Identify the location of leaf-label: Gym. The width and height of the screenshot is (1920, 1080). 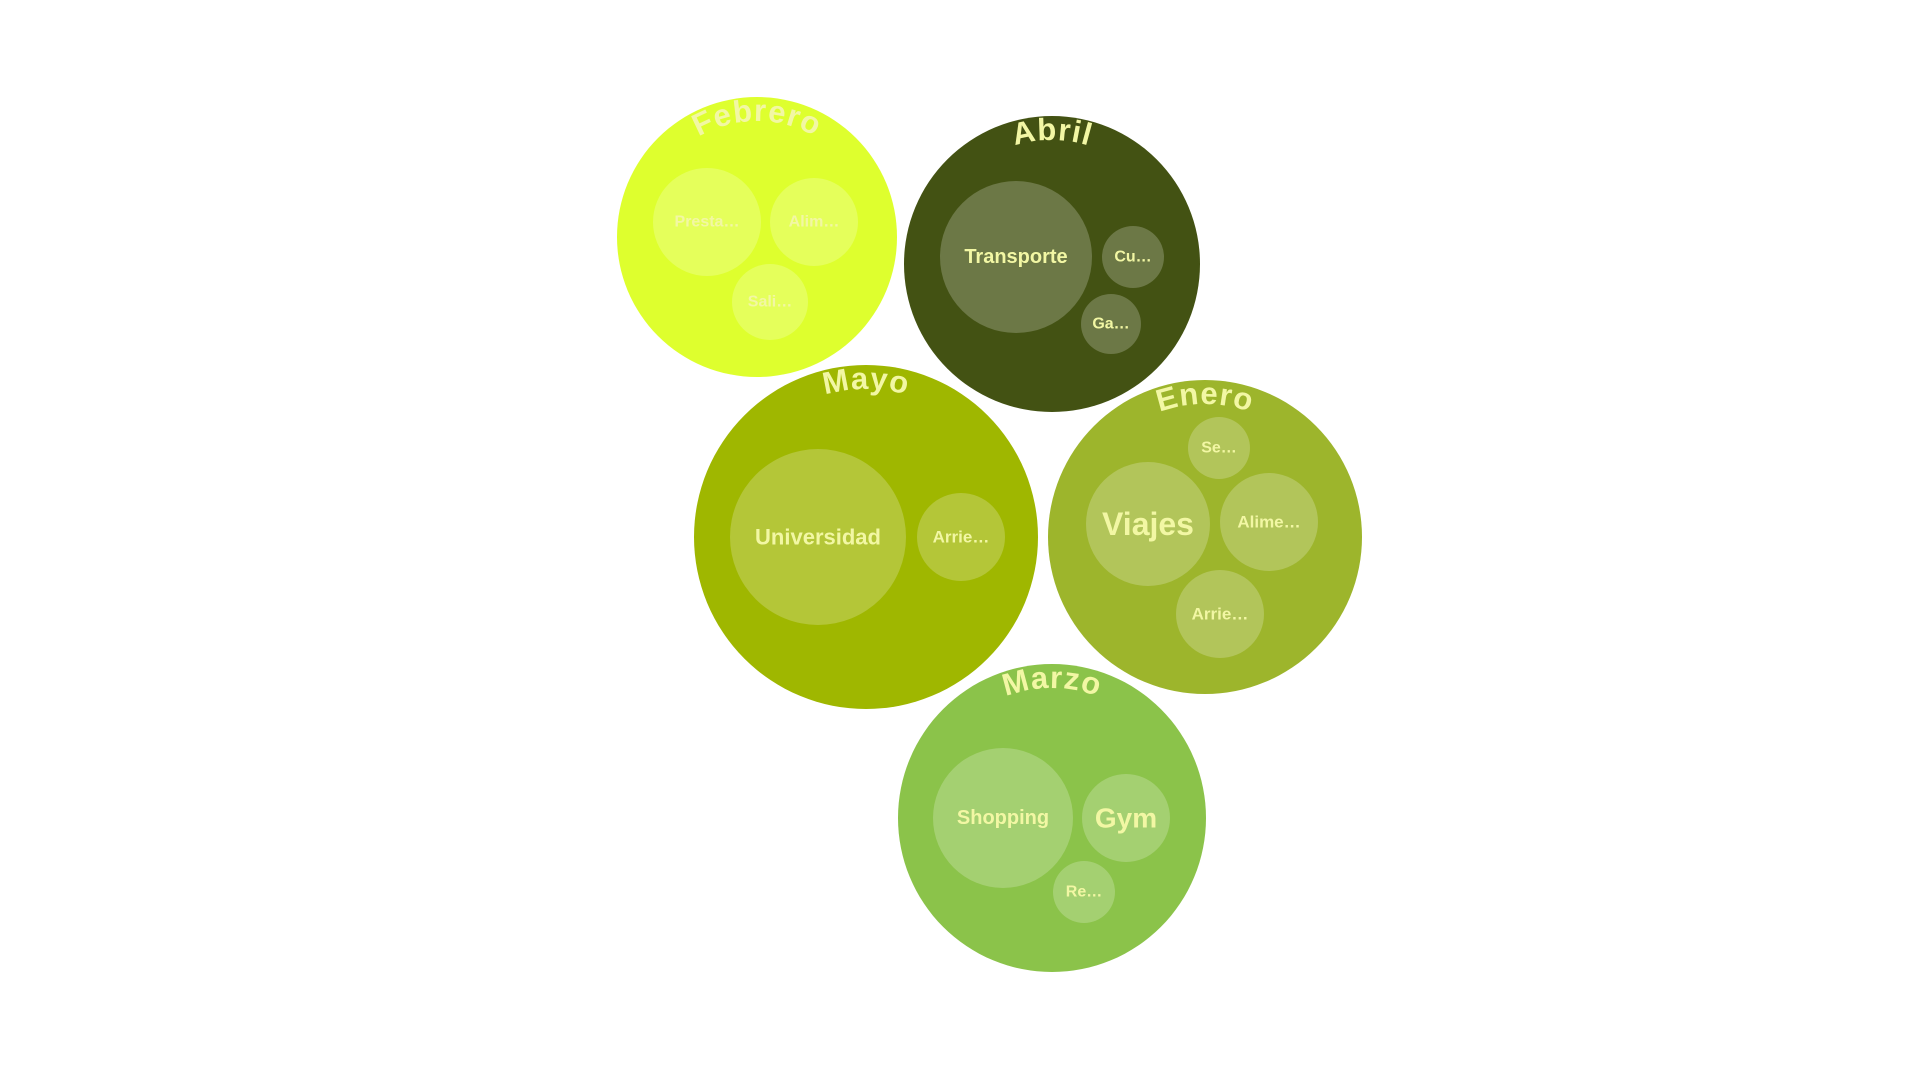
(1126, 818).